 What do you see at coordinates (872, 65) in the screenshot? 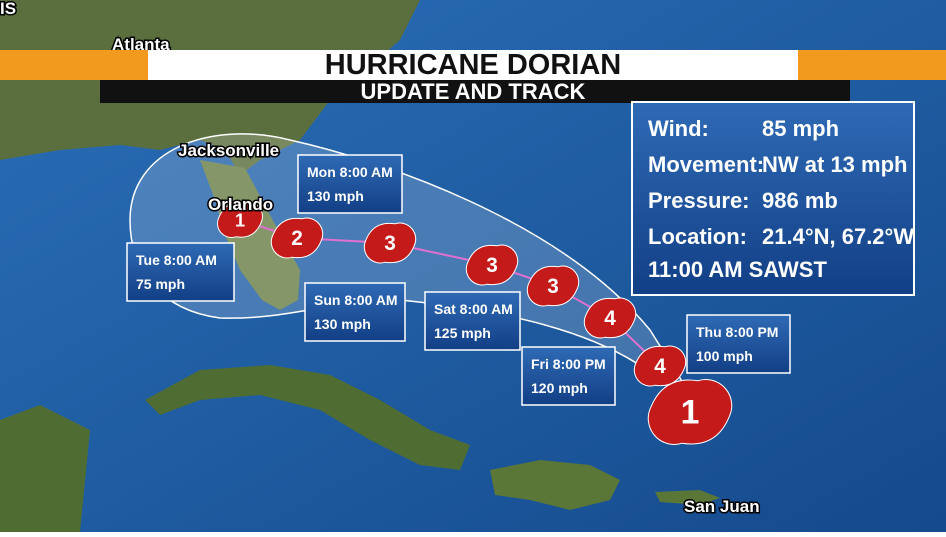
I see `header-band-right` at bounding box center [872, 65].